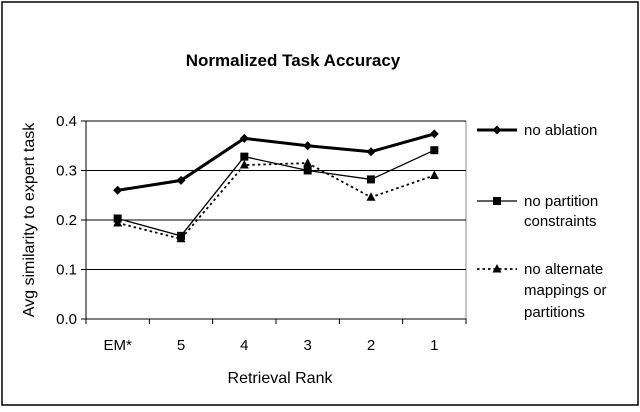  What do you see at coordinates (117, 345) in the screenshot?
I see `x-tick-label: EM*` at bounding box center [117, 345].